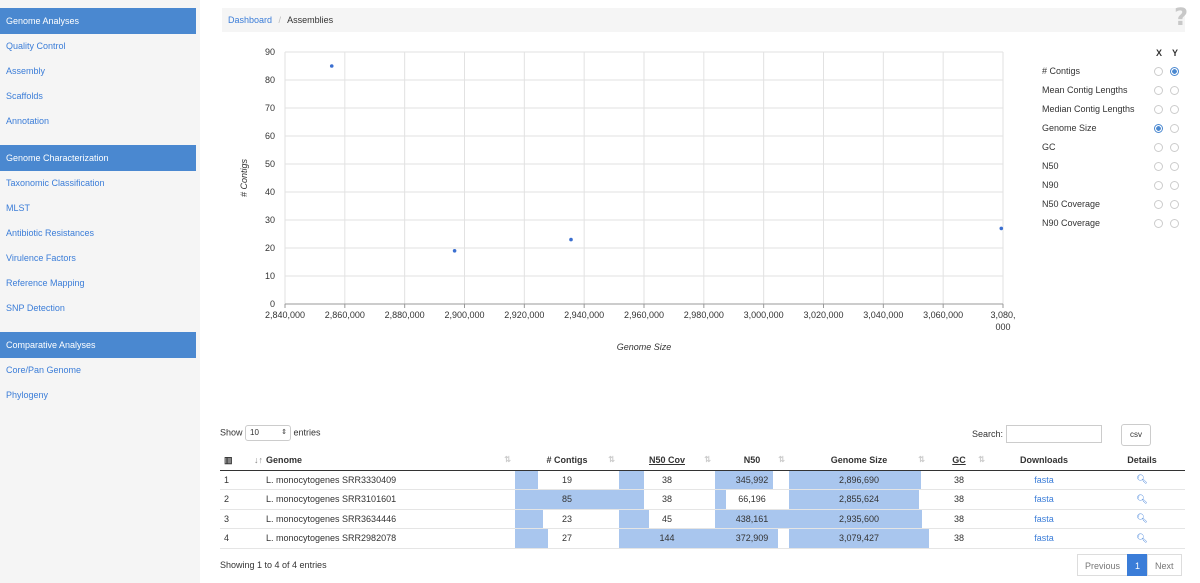 This screenshot has height=583, width=1200. Describe the element at coordinates (859, 479) in the screenshot. I see `cell-size-value: 2,896,690` at that location.